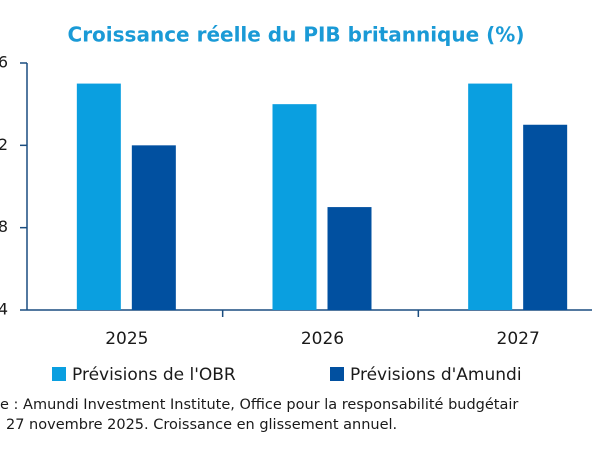  I want to click on legend-label: Prévisions de l'OBR, so click(154, 375).